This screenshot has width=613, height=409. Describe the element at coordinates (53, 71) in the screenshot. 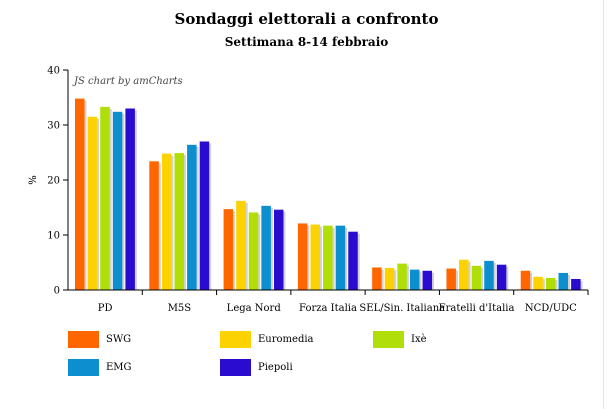

I see `y-tick-label: 40` at that location.